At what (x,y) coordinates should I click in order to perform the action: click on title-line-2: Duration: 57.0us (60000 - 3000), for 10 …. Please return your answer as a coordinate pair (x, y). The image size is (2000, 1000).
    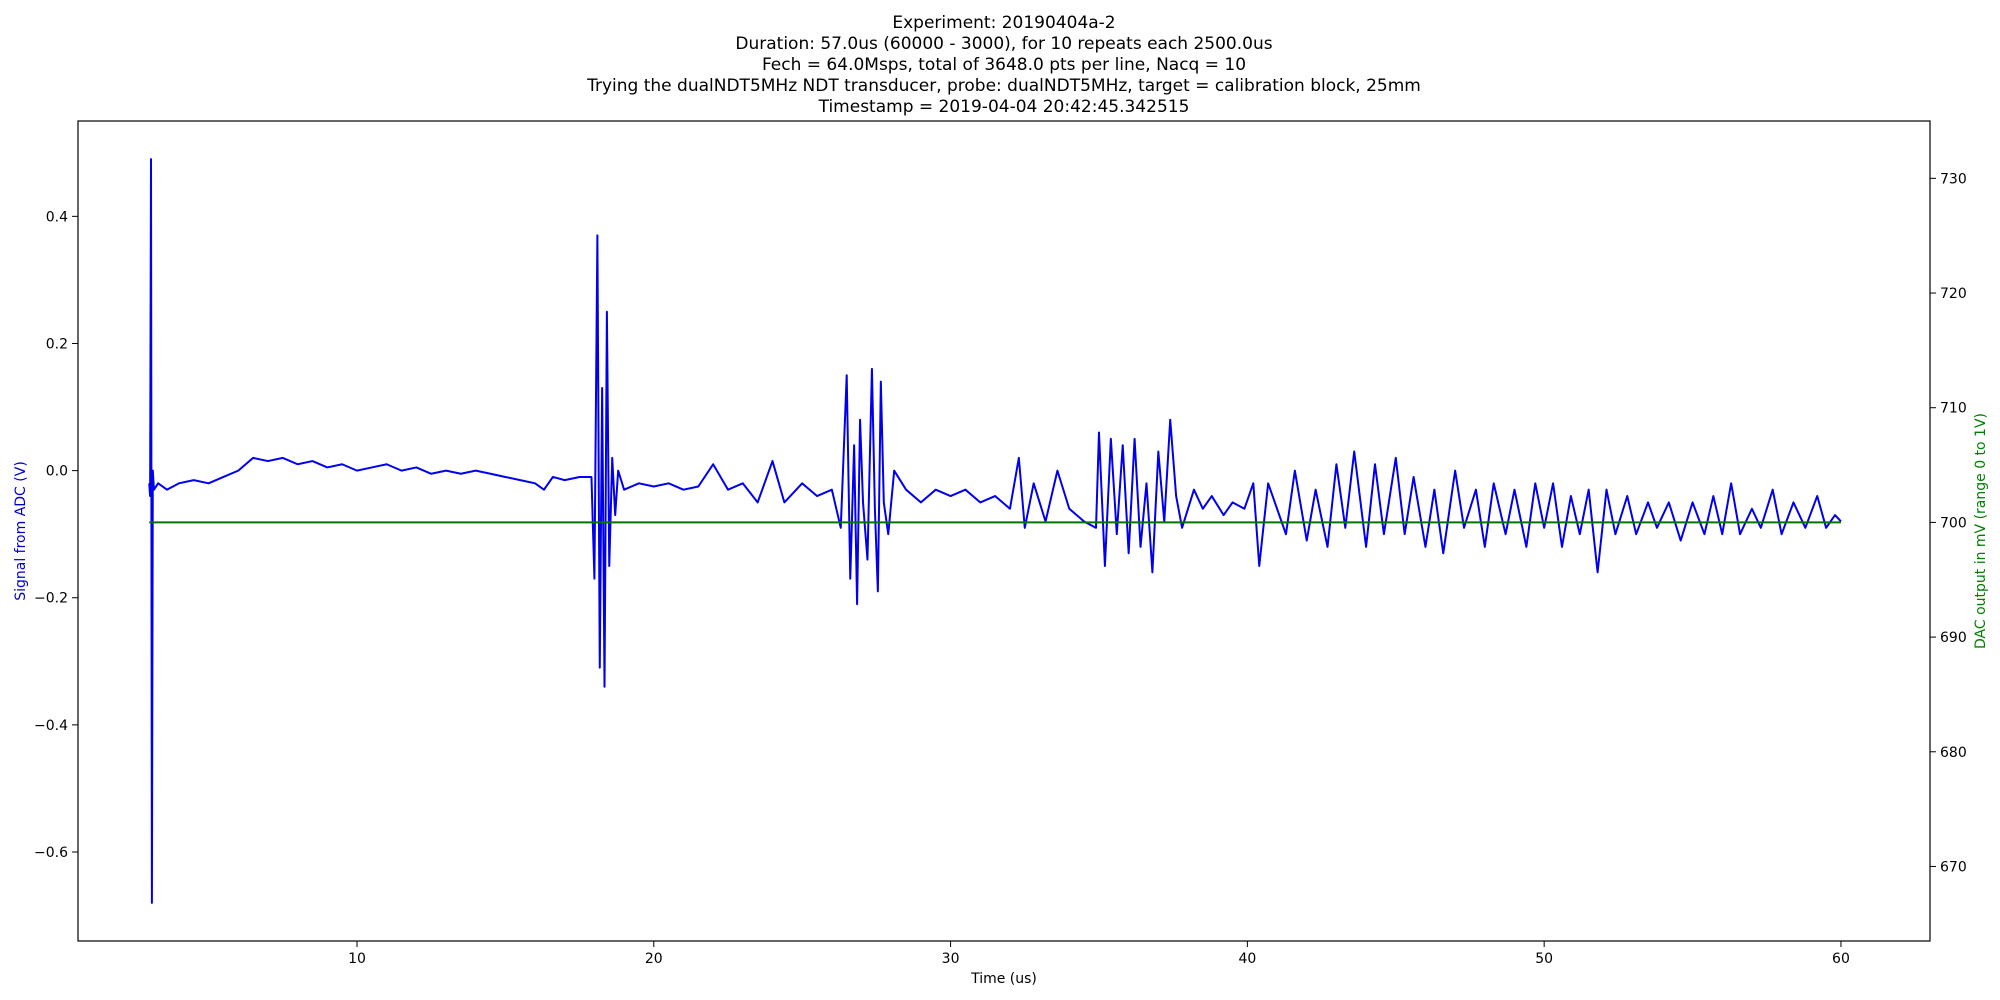
    Looking at the image, I should click on (1003, 44).